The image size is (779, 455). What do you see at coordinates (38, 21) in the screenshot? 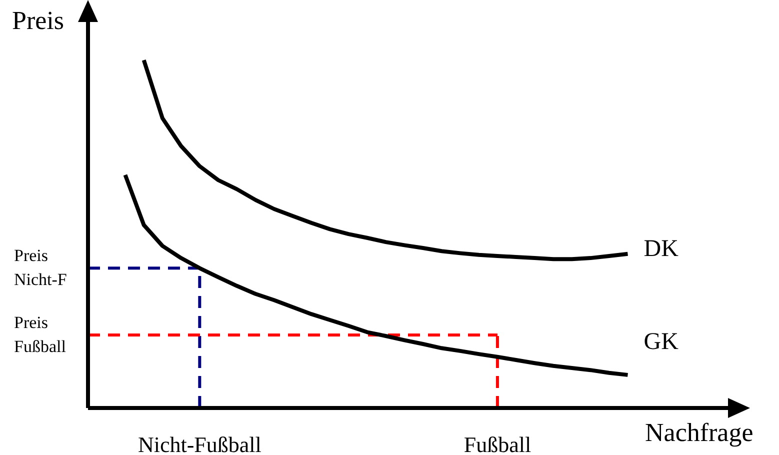
I see `y-axis-title: Preis` at bounding box center [38, 21].